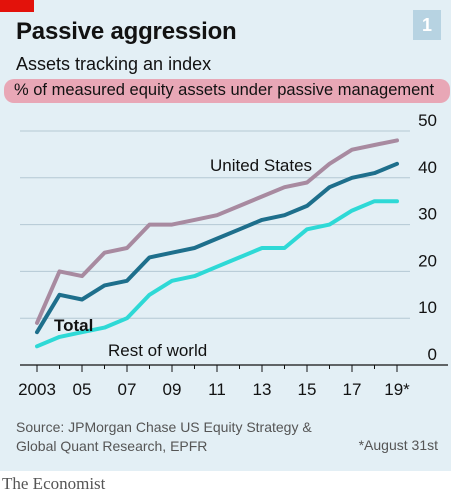 This screenshot has height=499, width=457. I want to click on series-label-total: Total, so click(73, 325).